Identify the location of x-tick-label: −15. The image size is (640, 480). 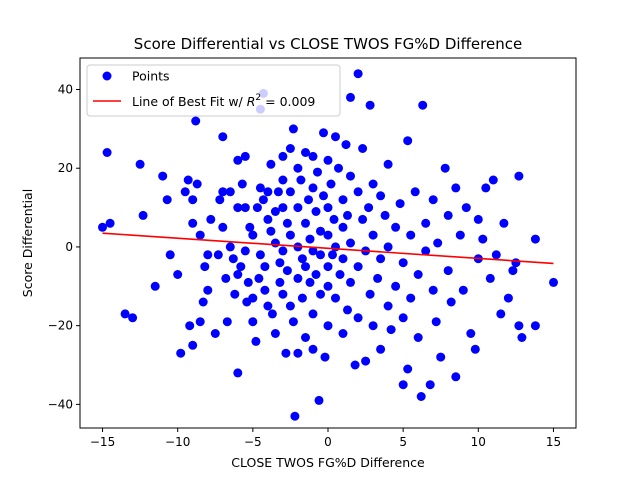
(102, 442).